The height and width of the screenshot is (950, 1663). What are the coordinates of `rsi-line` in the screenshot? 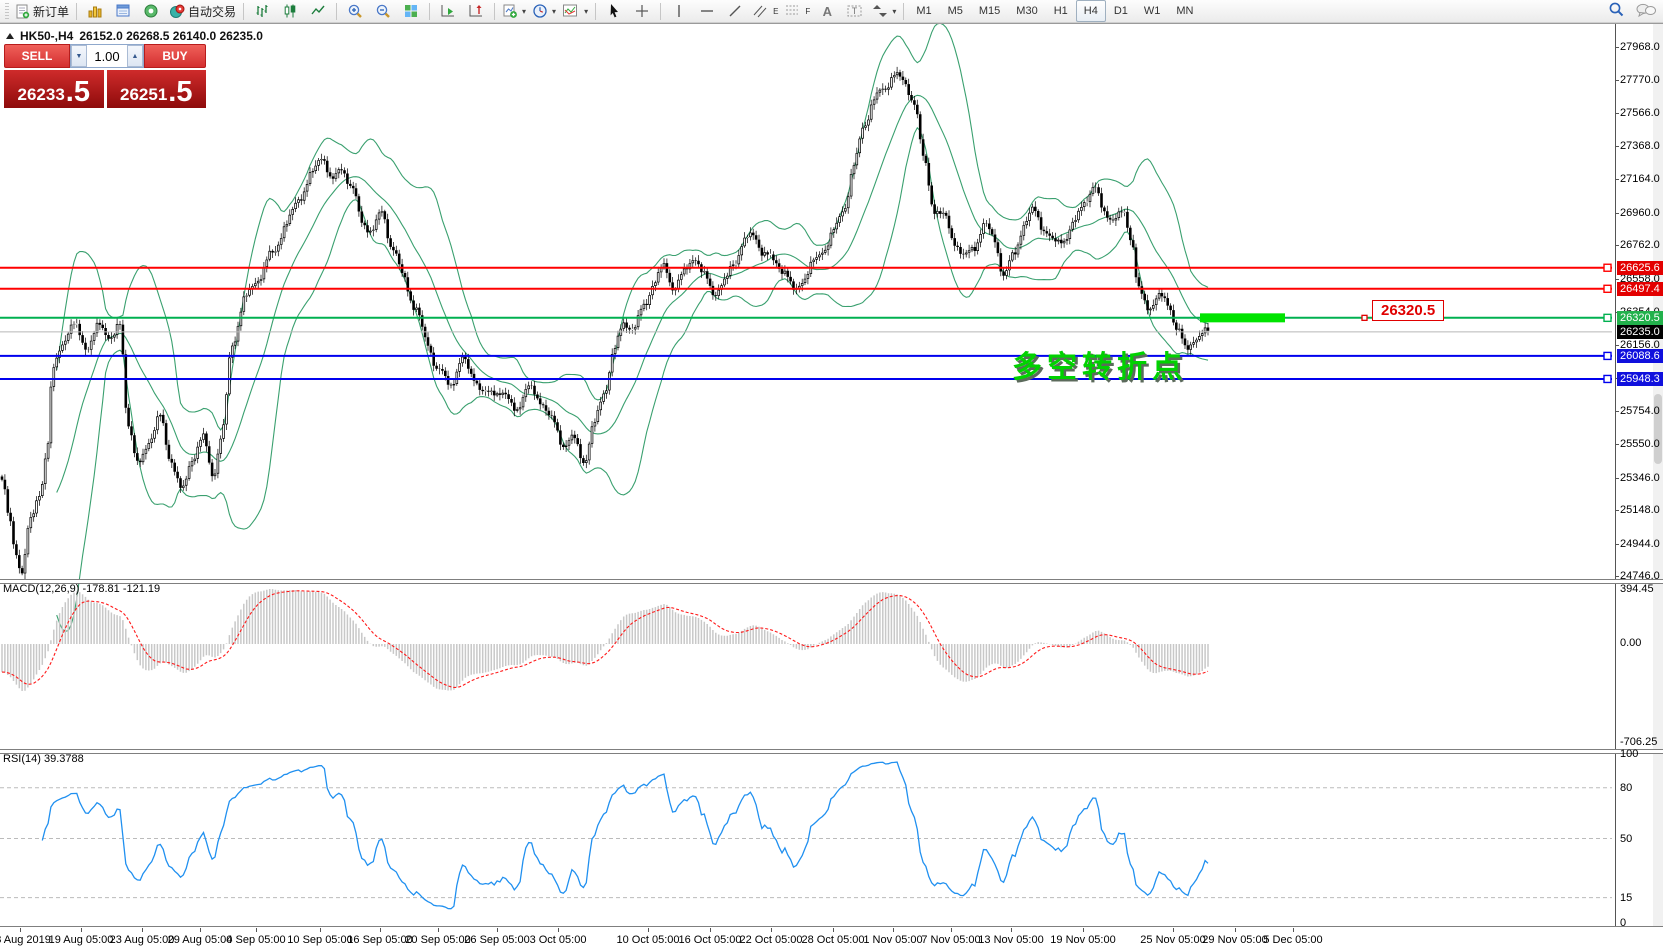 It's located at (625, 835).